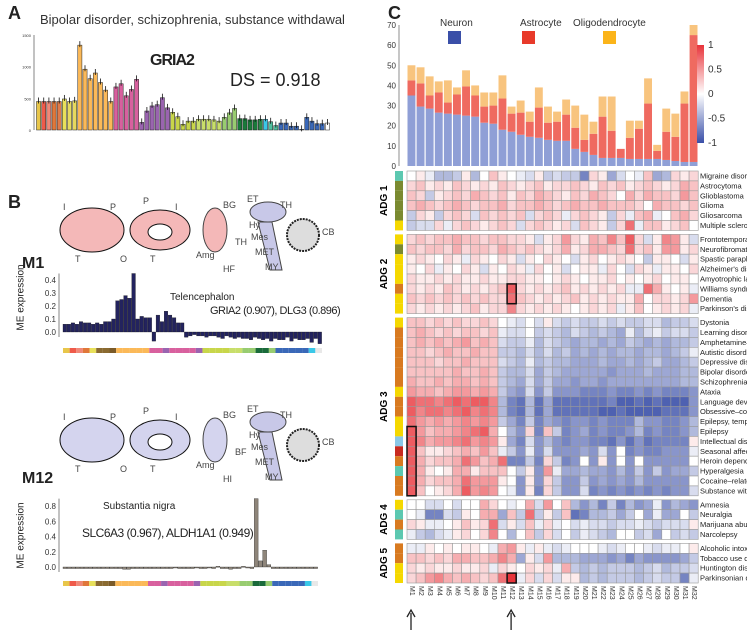  Describe the element at coordinates (384, 562) in the screenshot. I see `adg-group-label: ADG 5` at that location.